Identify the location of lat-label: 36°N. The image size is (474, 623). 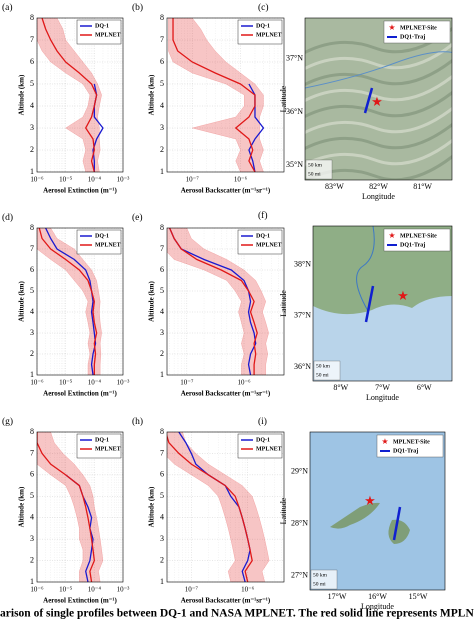
(294, 111).